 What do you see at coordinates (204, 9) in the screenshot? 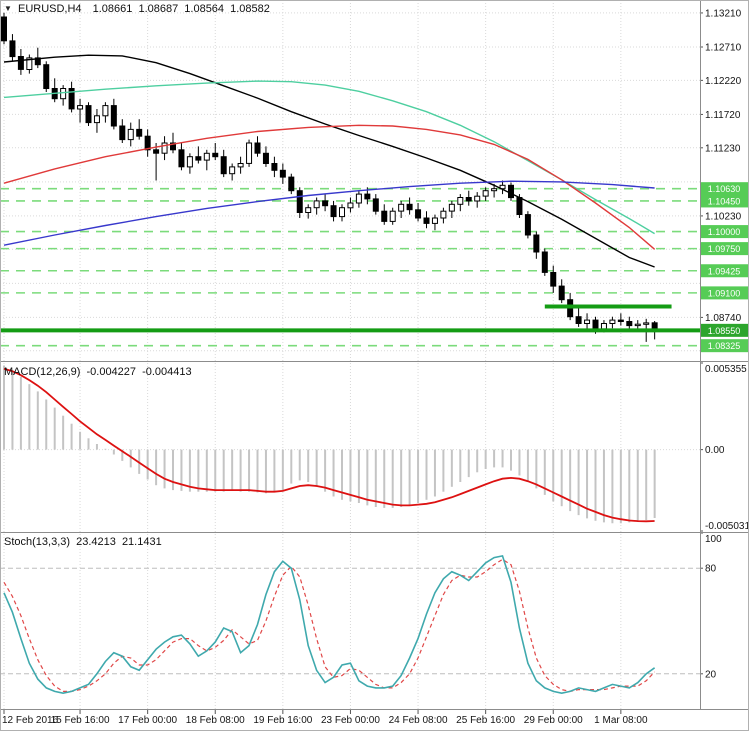
I see `ohlc-low-value: 1.08564` at bounding box center [204, 9].